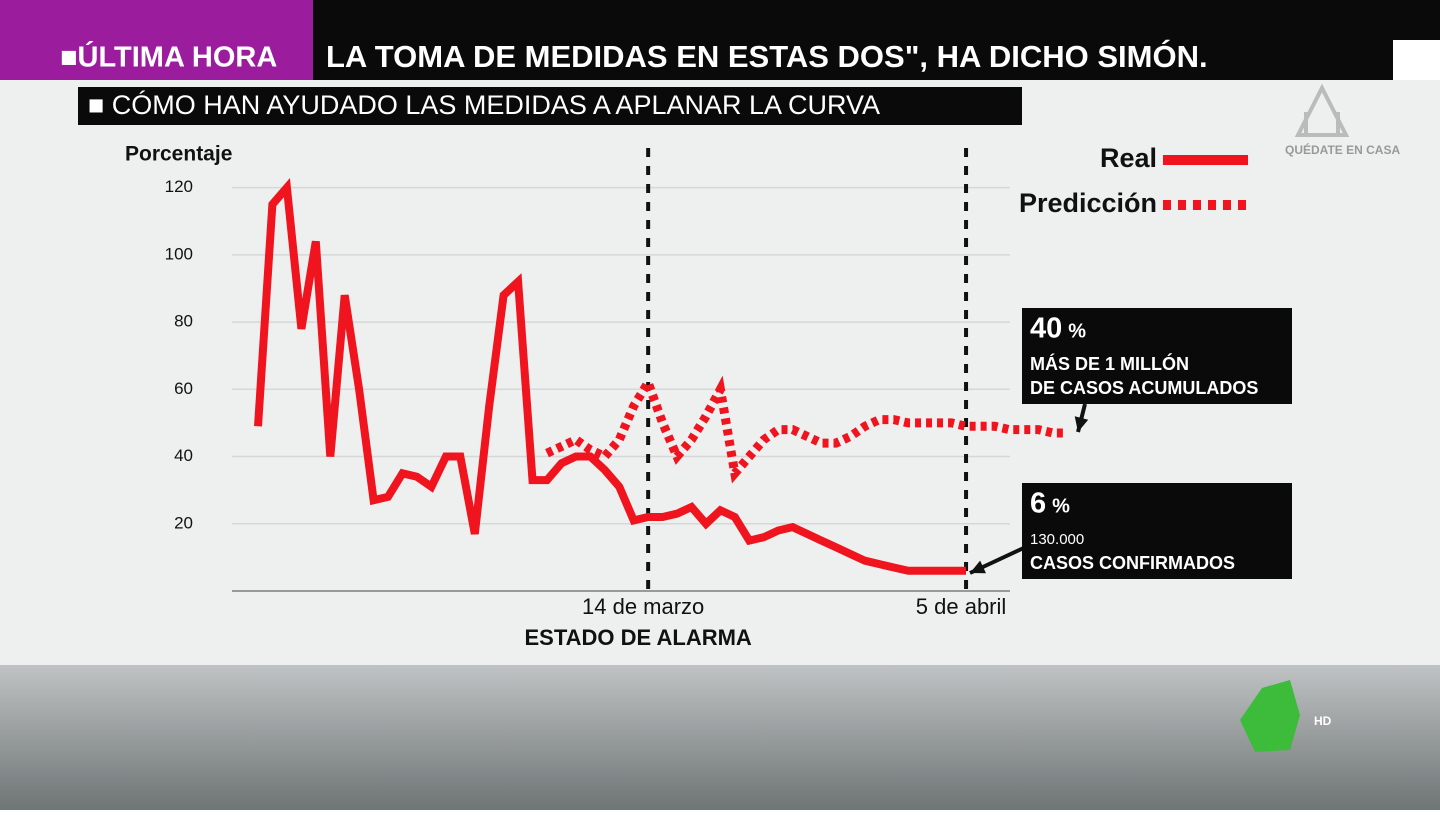 The width and height of the screenshot is (1440, 815). I want to click on y-tick-label: 120, so click(179, 186).